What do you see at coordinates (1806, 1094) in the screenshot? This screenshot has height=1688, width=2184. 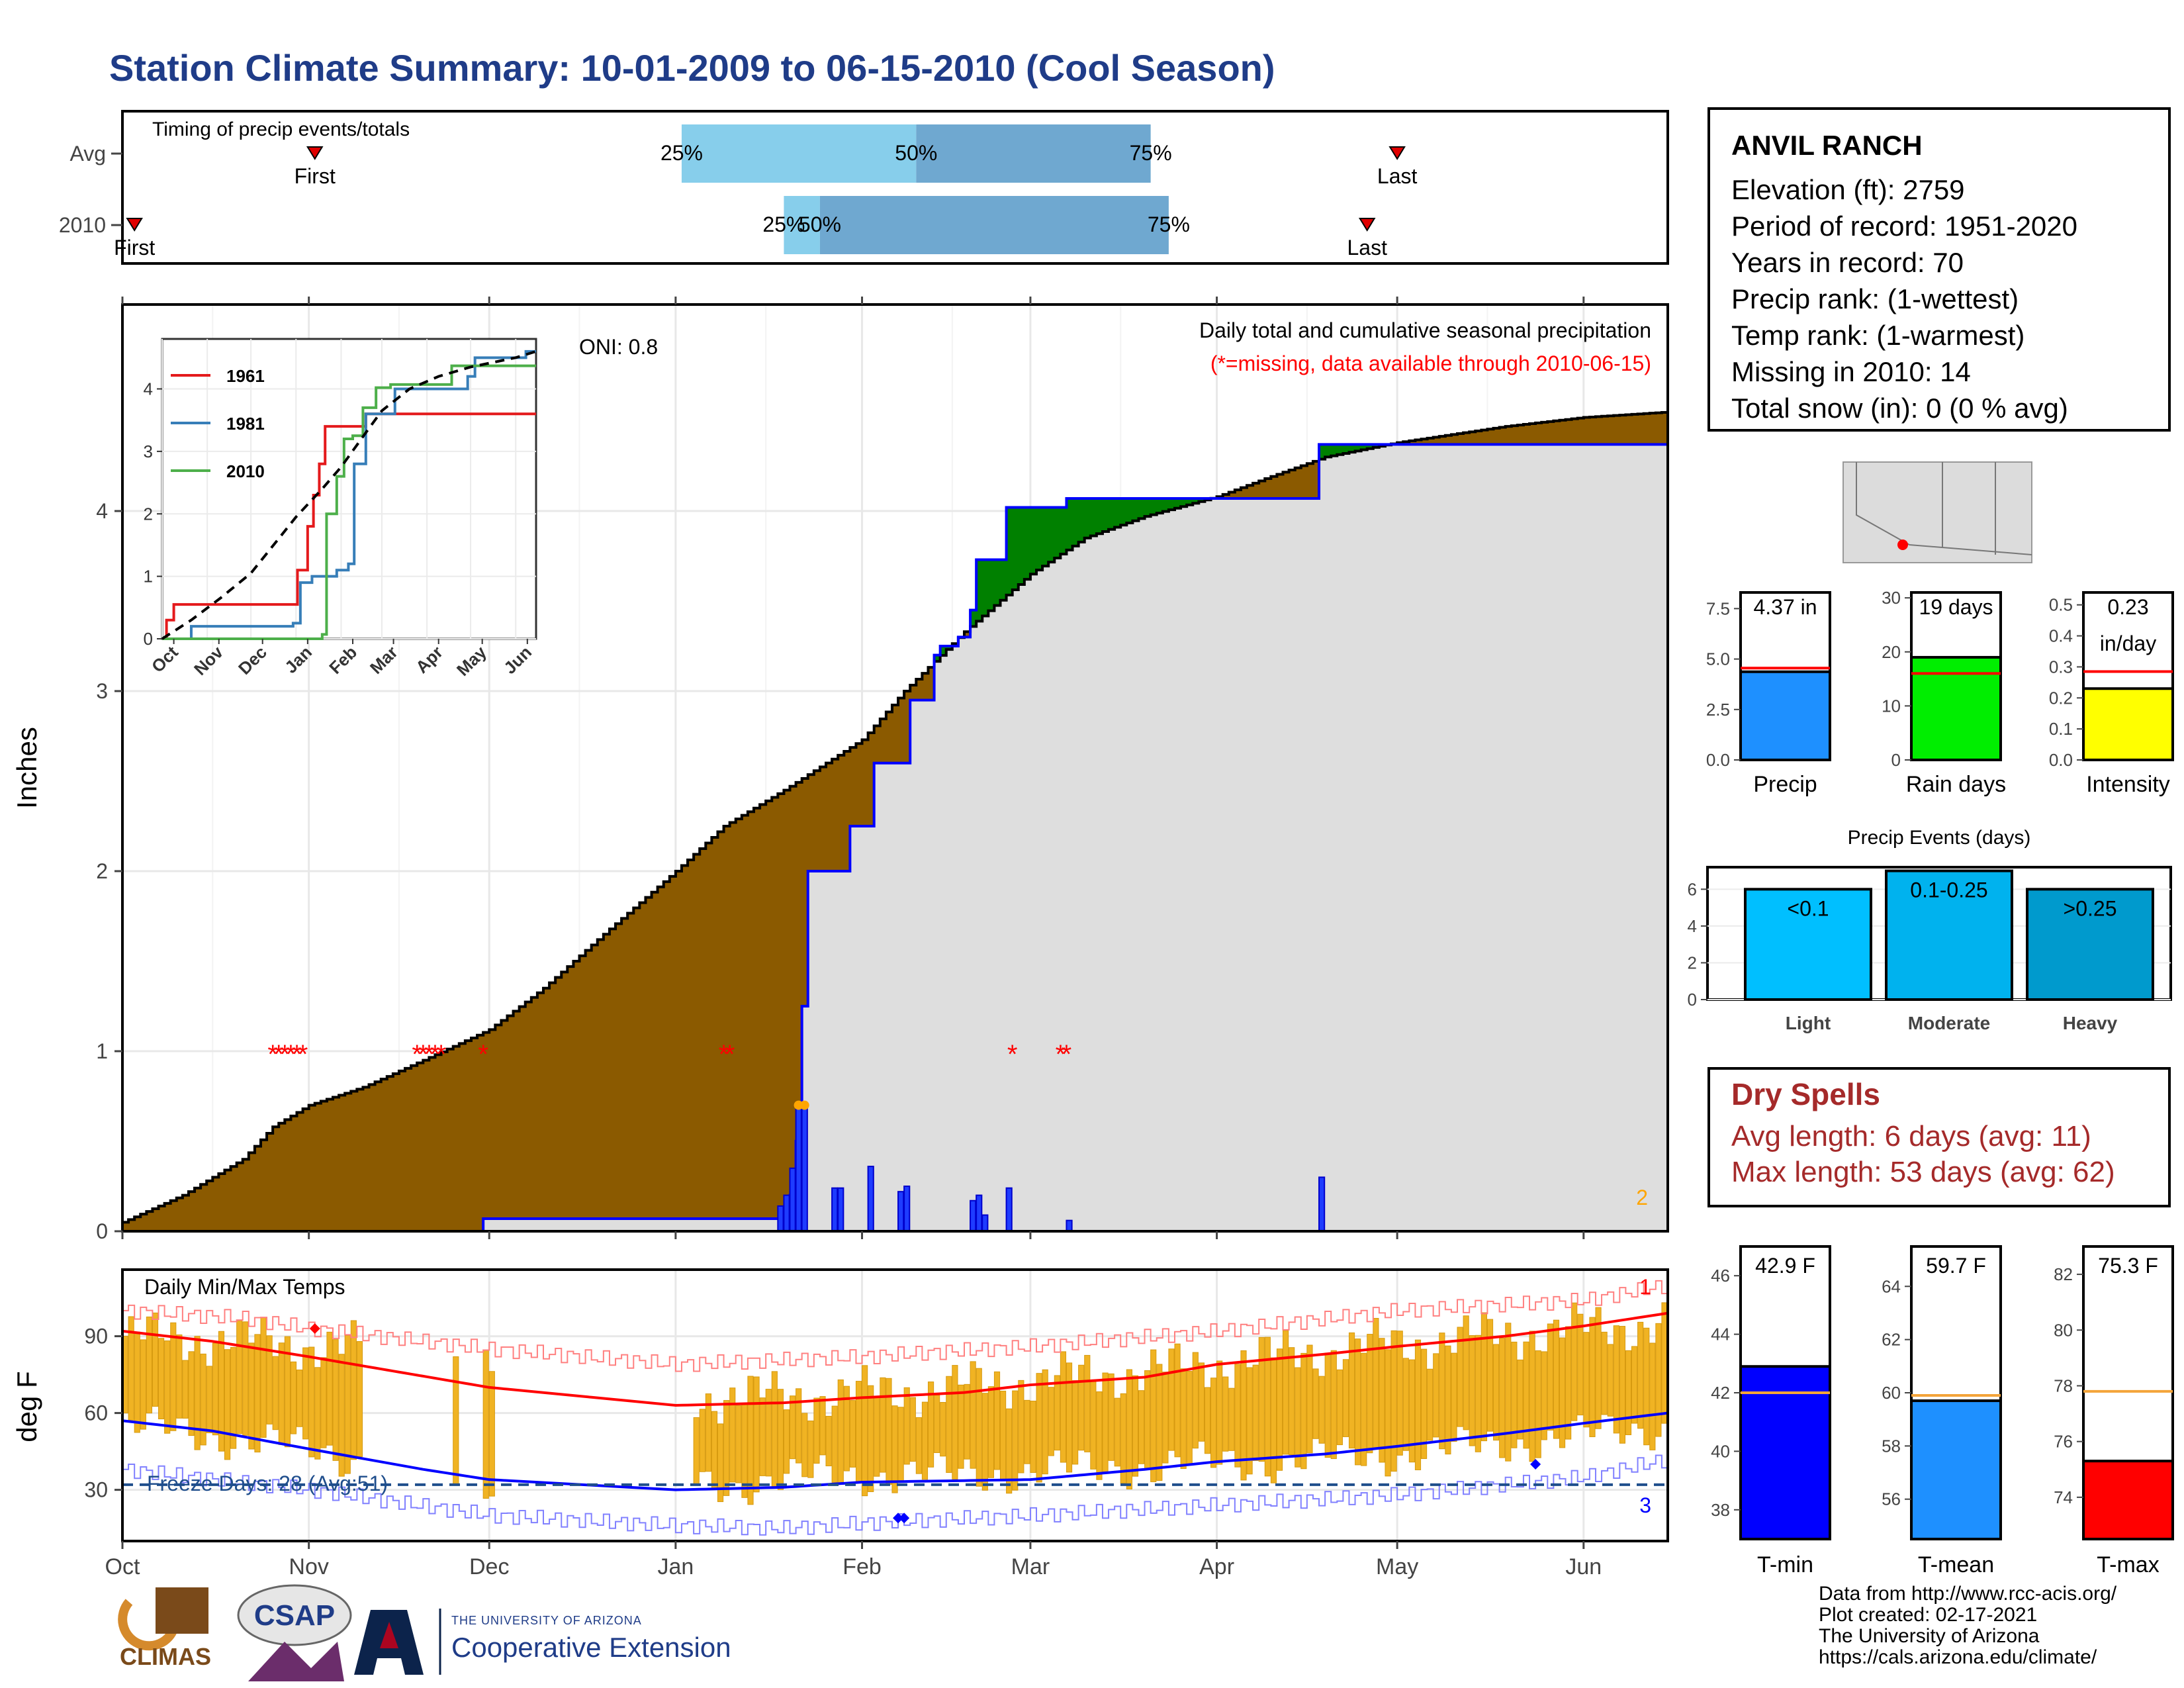 I see `dry-spells-title: Dry Spells` at bounding box center [1806, 1094].